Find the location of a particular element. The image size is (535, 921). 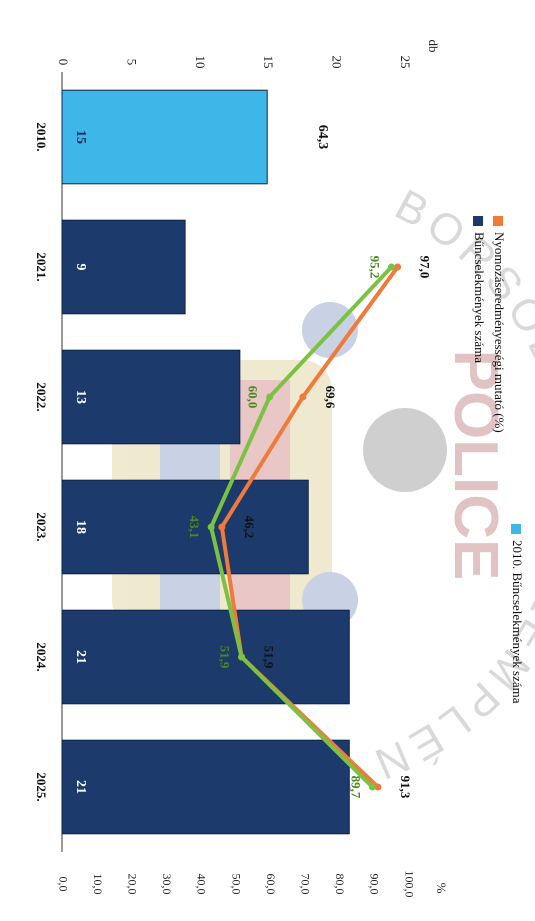

right-axis-tick-label: 80,0 is located at coordinates (340, 884).